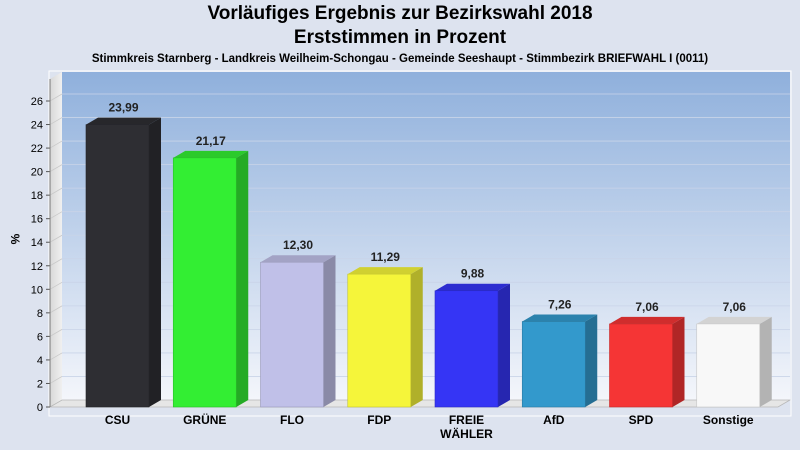  I want to click on bar-spd: 7,06, so click(647, 354).